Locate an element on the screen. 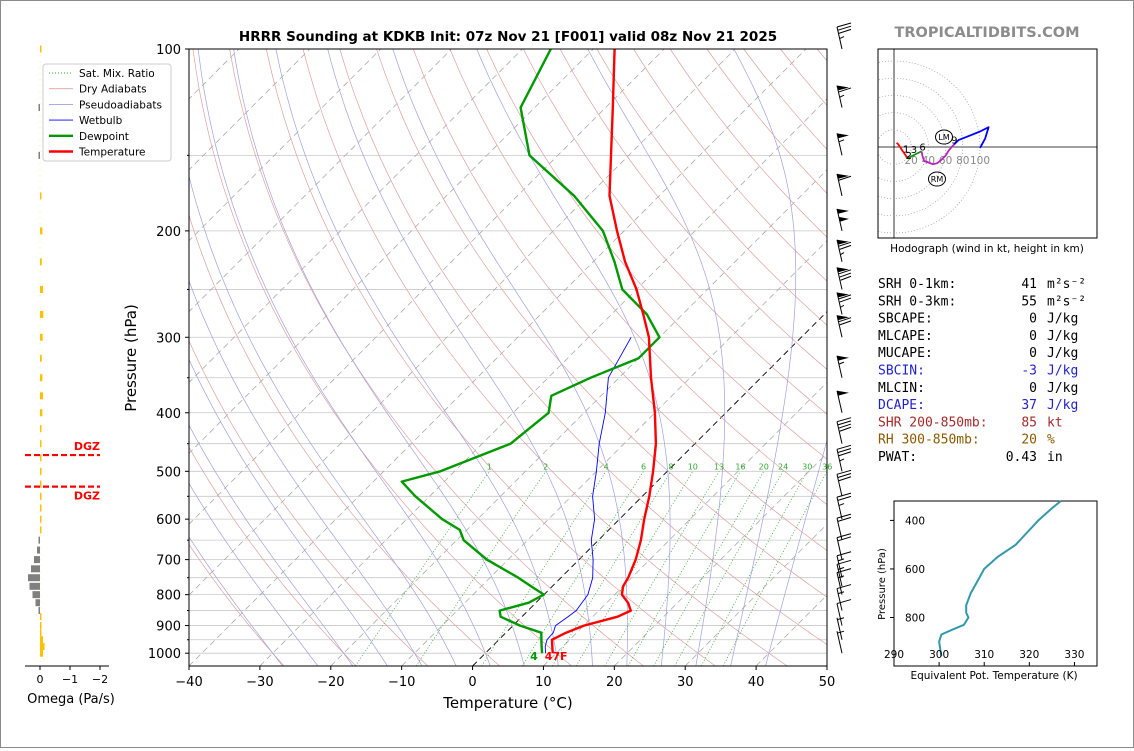  index-row: MLCIN: 0 J/kg is located at coordinates (978, 388).